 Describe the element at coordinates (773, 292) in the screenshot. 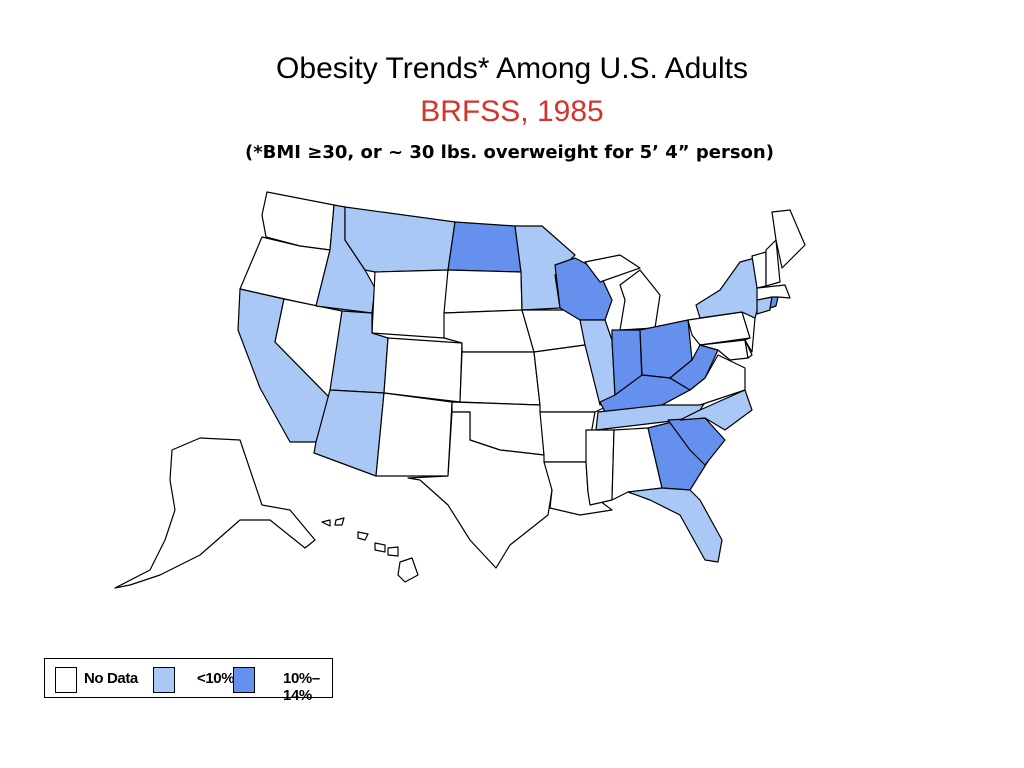

I see `state-massachusetts` at that location.